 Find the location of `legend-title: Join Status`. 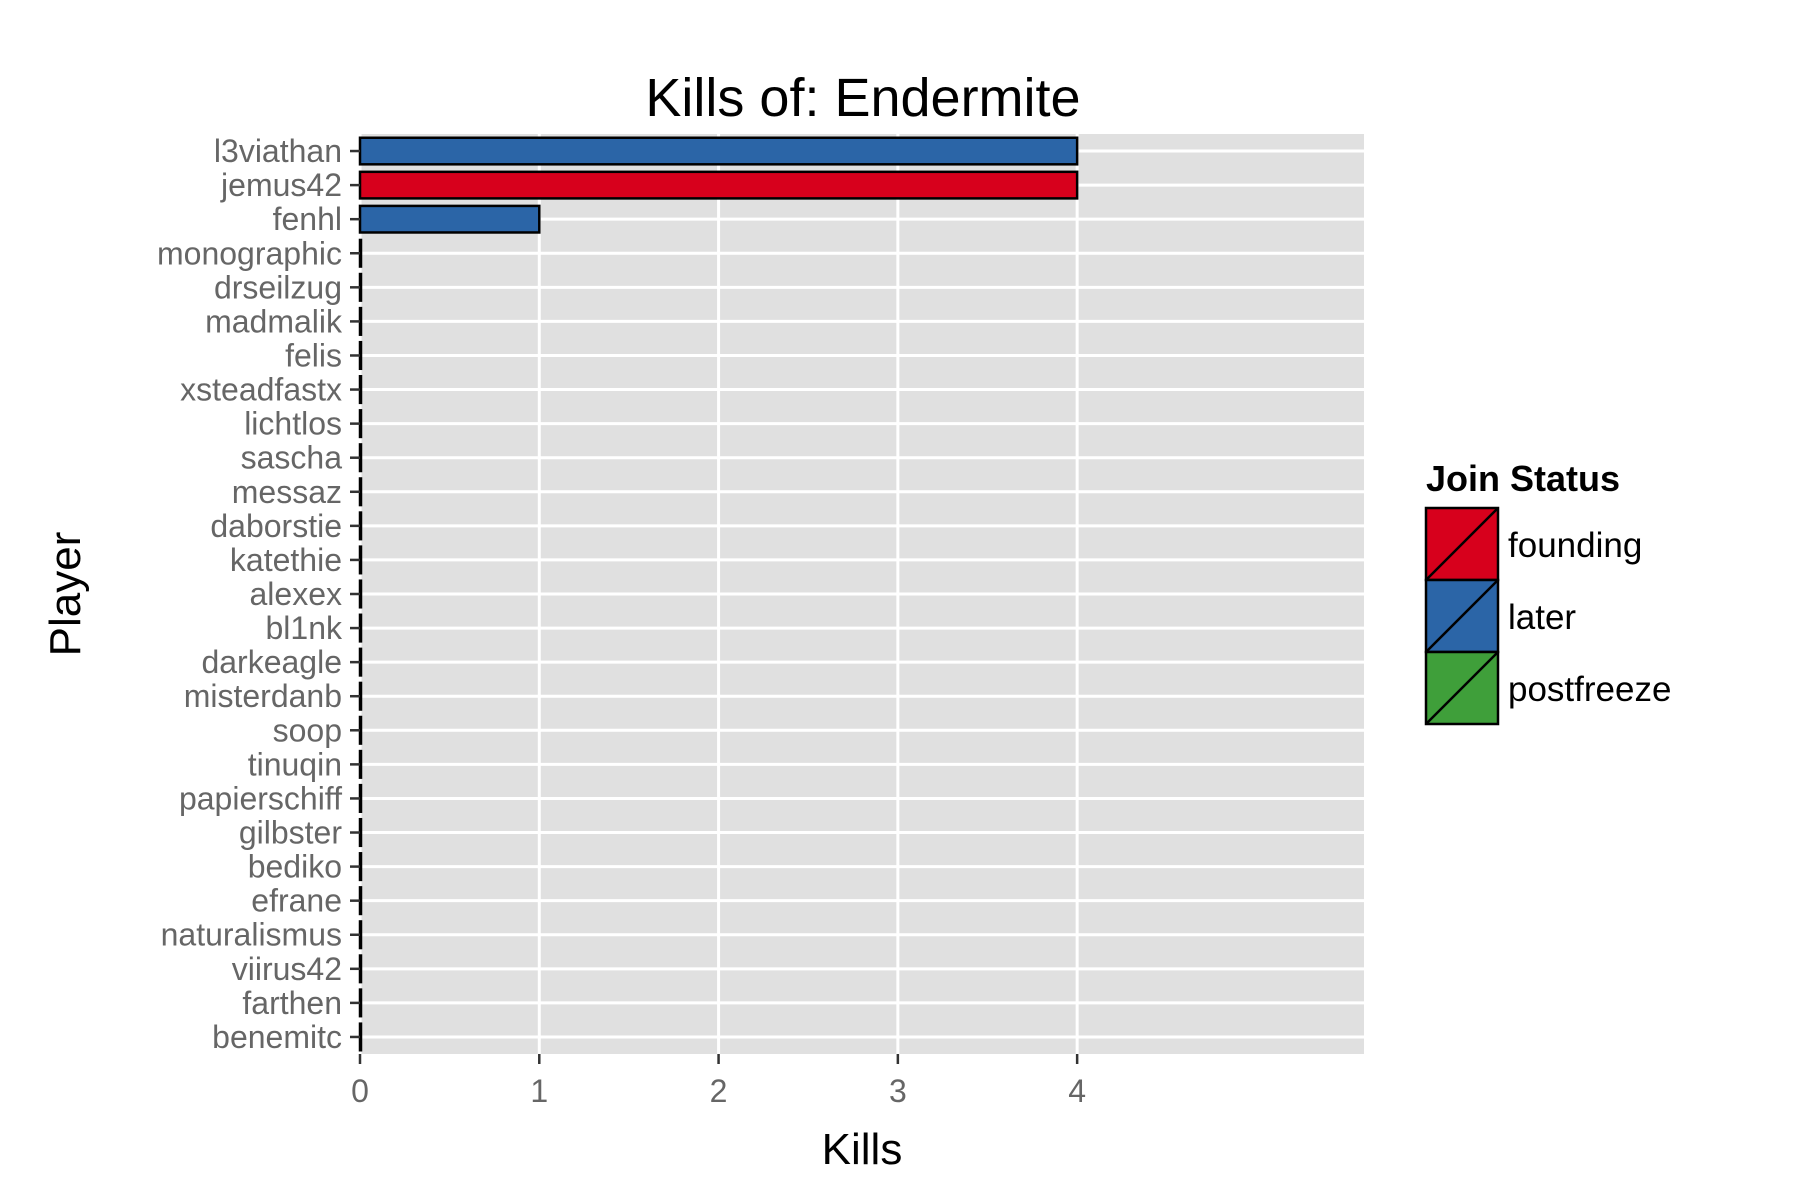

legend-title: Join Status is located at coordinates (1523, 478).